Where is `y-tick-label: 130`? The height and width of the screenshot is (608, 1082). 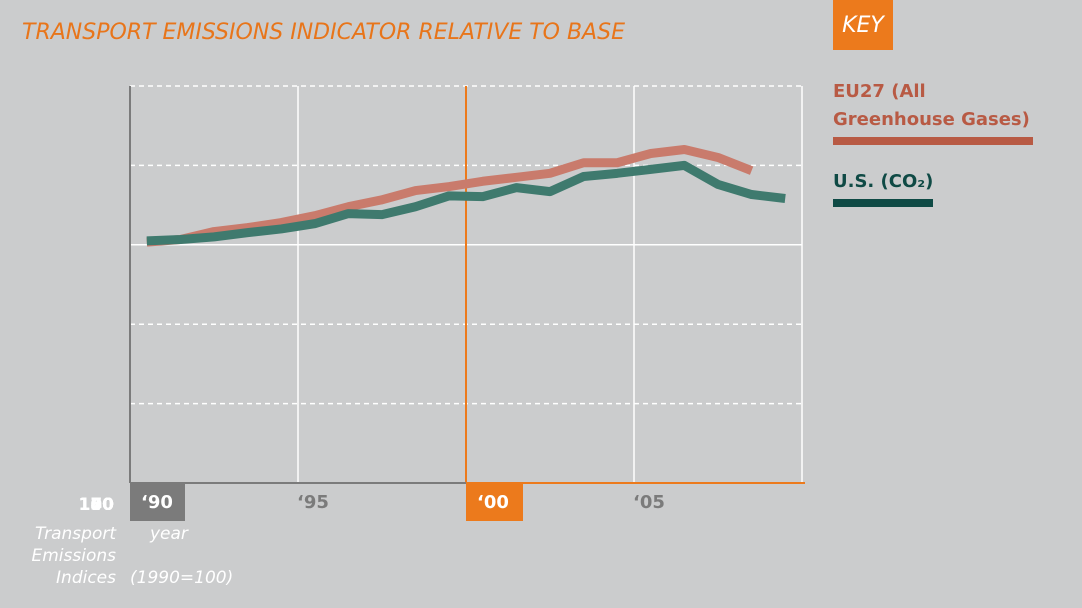 y-tick-label: 130 is located at coordinates (97, 505).